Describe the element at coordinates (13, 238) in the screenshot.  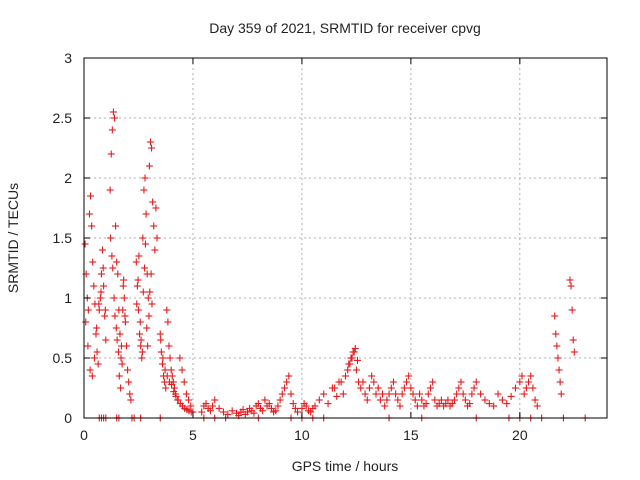
I see `y-axis-label: SRMTID / TECUs` at that location.